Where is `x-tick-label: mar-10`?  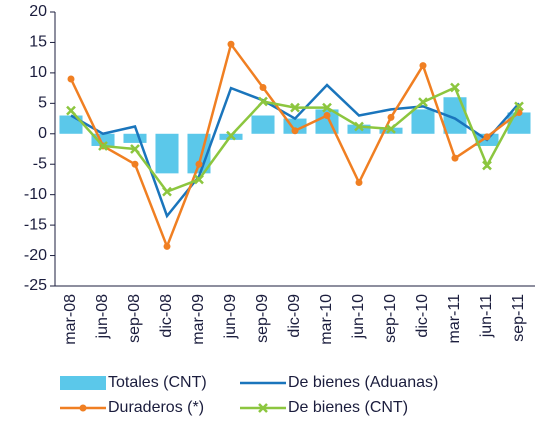
x-tick-label: mar-10 is located at coordinates (326, 319).